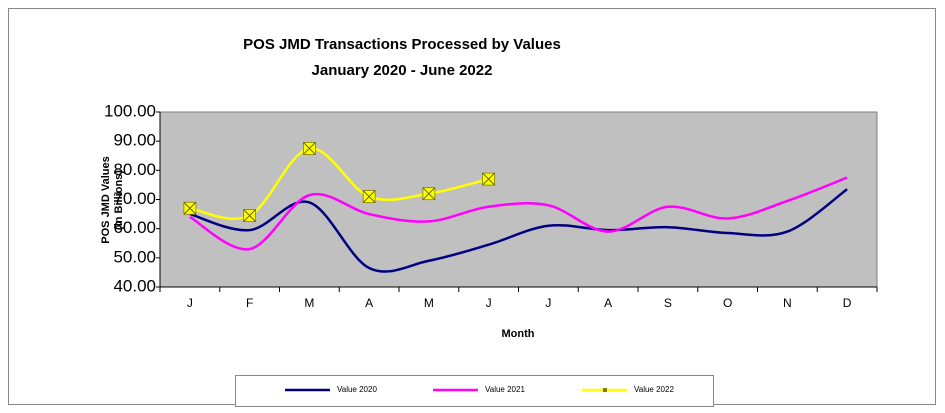 This screenshot has width=945, height=413. Describe the element at coordinates (134, 285) in the screenshot. I see `y-tick-label: 40.00` at that location.